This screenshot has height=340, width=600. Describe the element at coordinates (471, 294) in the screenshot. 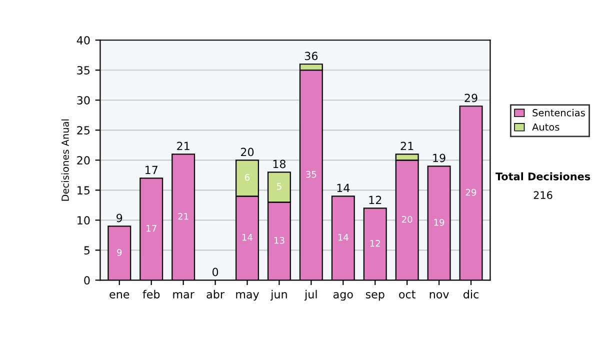

I see `x-tick-label: dic` at that location.